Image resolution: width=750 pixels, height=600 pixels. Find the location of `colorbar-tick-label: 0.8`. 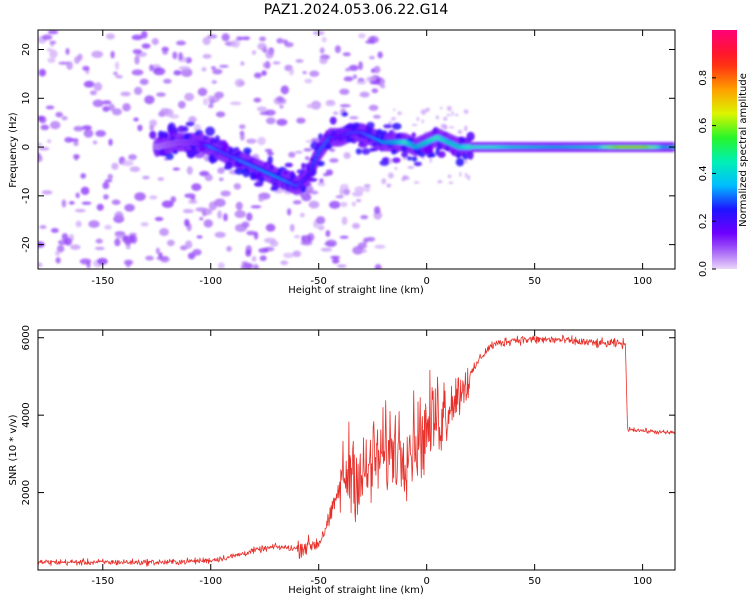

colorbar-tick-label: 0.8 is located at coordinates (703, 78).